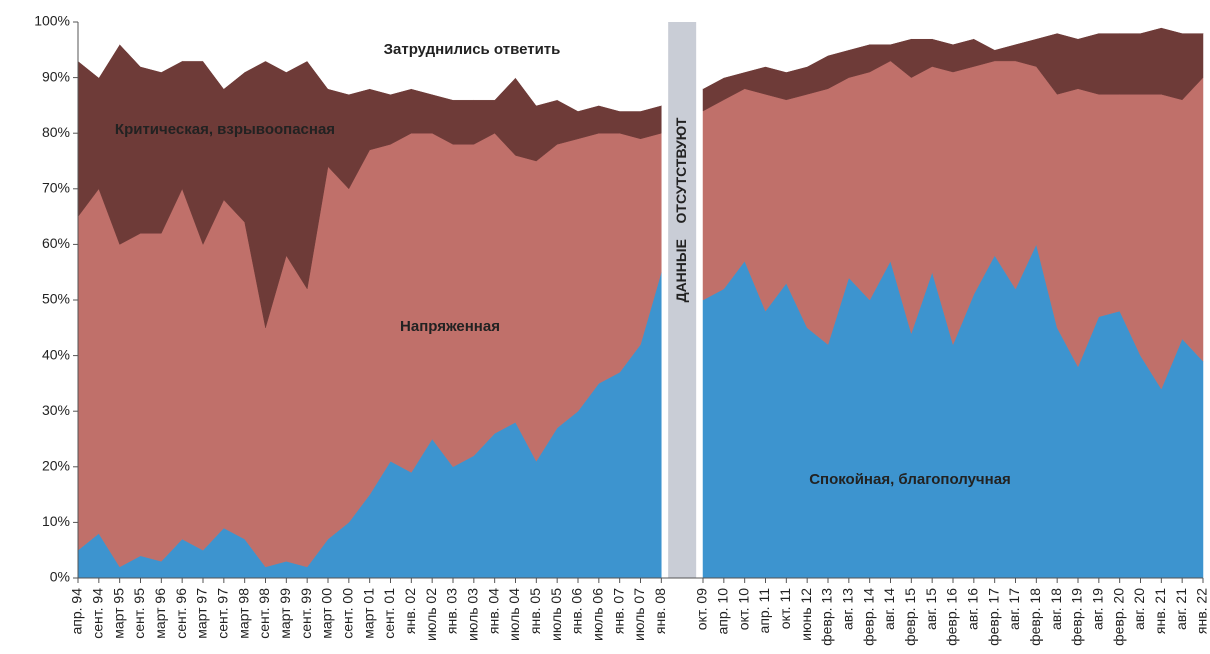 This screenshot has width=1210, height=654. I want to click on x-tick-label: янв. 08, so click(660, 611).